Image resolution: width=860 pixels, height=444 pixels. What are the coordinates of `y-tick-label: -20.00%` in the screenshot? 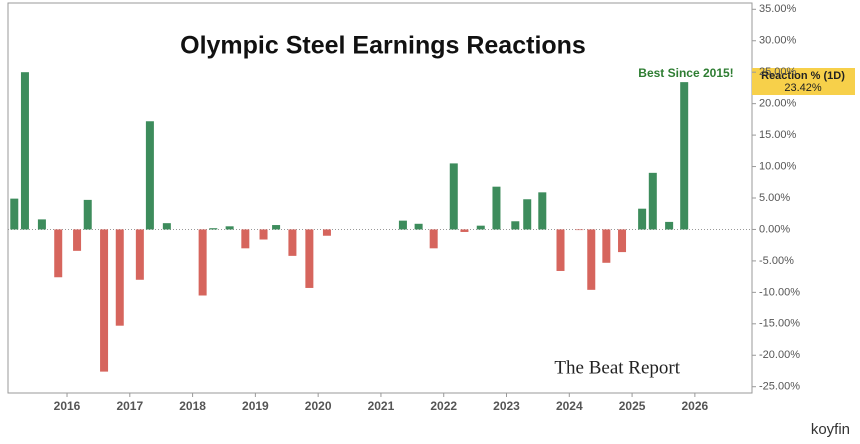 It's located at (779, 355).